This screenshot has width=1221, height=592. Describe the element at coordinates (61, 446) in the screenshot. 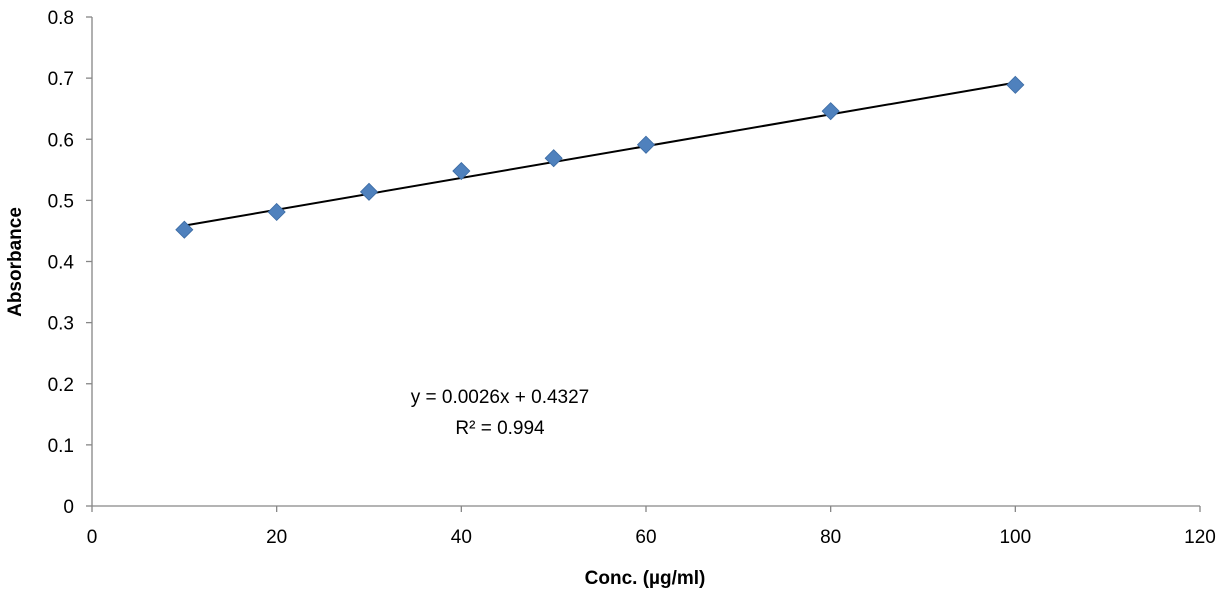

I see `y-tick-label: 0.1` at that location.